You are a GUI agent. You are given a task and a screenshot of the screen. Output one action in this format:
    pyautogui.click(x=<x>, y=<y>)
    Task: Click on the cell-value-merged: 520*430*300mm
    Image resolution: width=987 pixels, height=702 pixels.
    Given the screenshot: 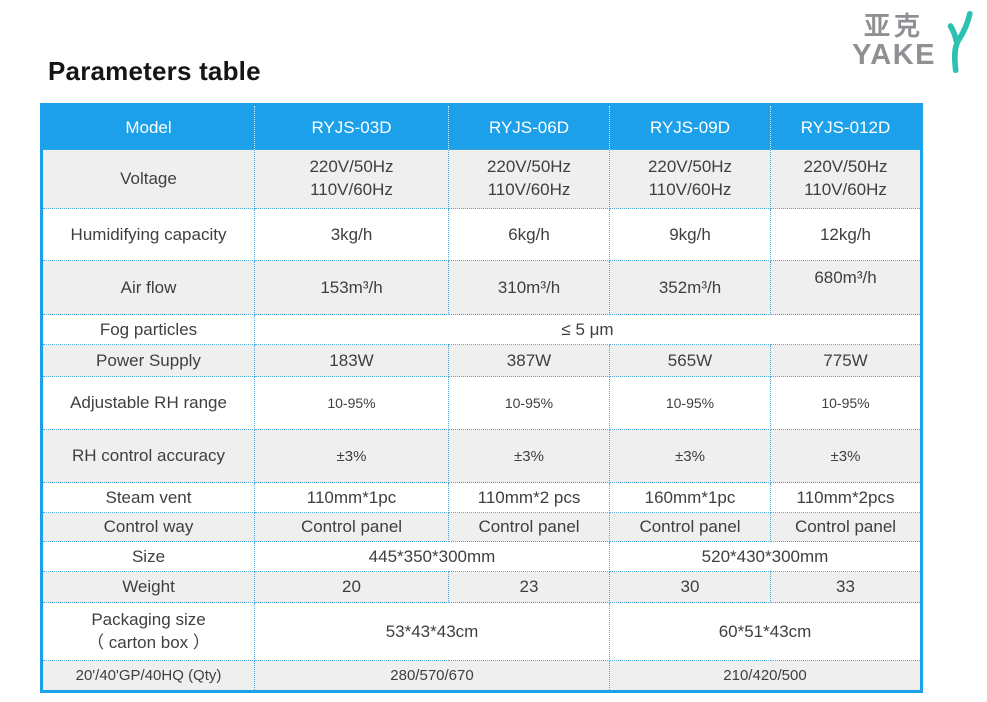 What is the action you would take?
    pyautogui.click(x=765, y=556)
    